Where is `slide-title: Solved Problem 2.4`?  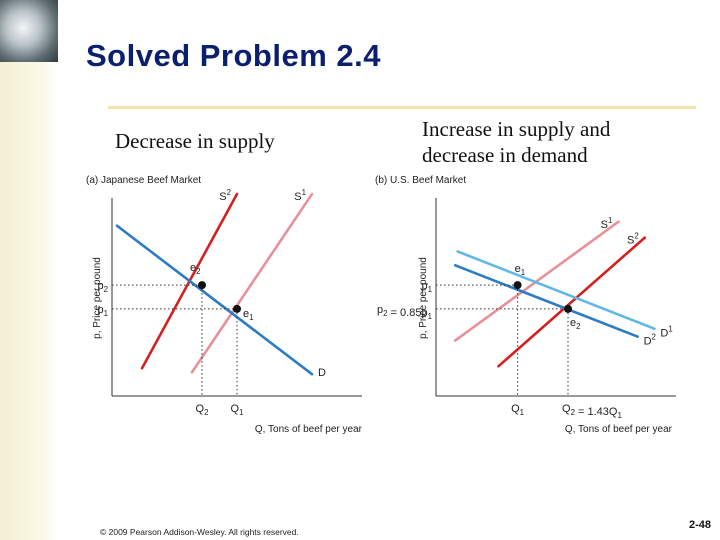 slide-title: Solved Problem 2.4 is located at coordinates (233, 55).